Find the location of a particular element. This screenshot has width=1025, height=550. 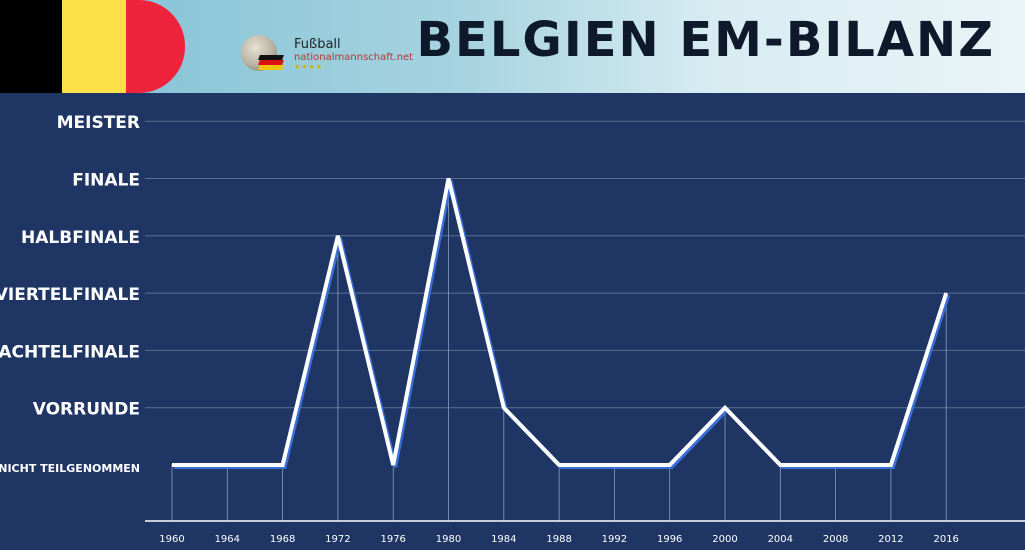

y-tick-label: VORRUNDE is located at coordinates (86, 410).